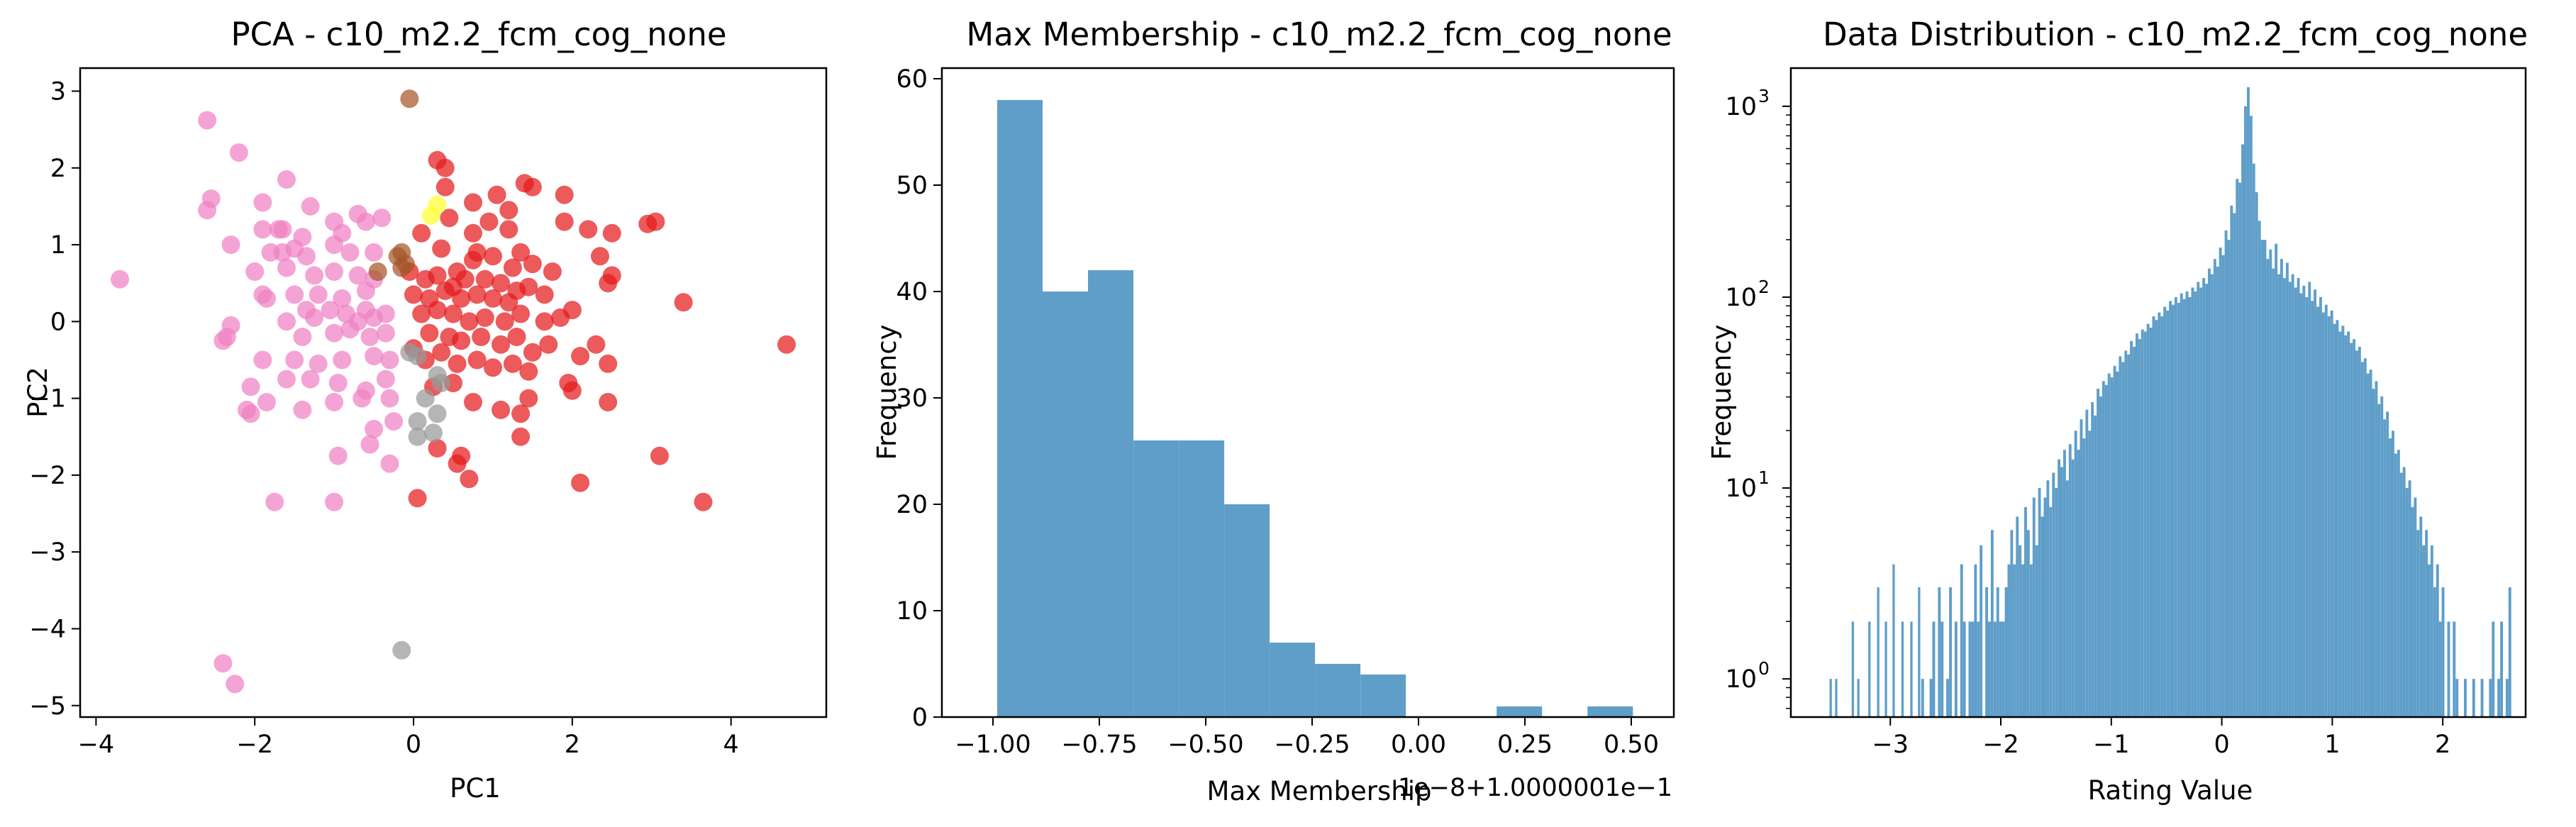  I want to click on x-tick-label: 0.25, so click(1525, 745).